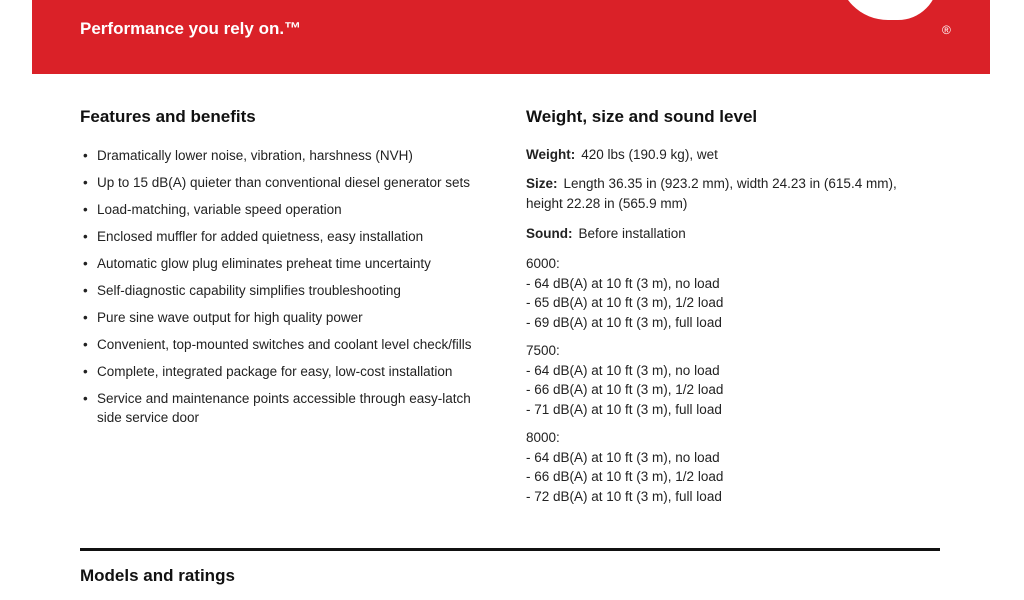  Describe the element at coordinates (543, 350) in the screenshot. I see `model: 7500:` at that location.